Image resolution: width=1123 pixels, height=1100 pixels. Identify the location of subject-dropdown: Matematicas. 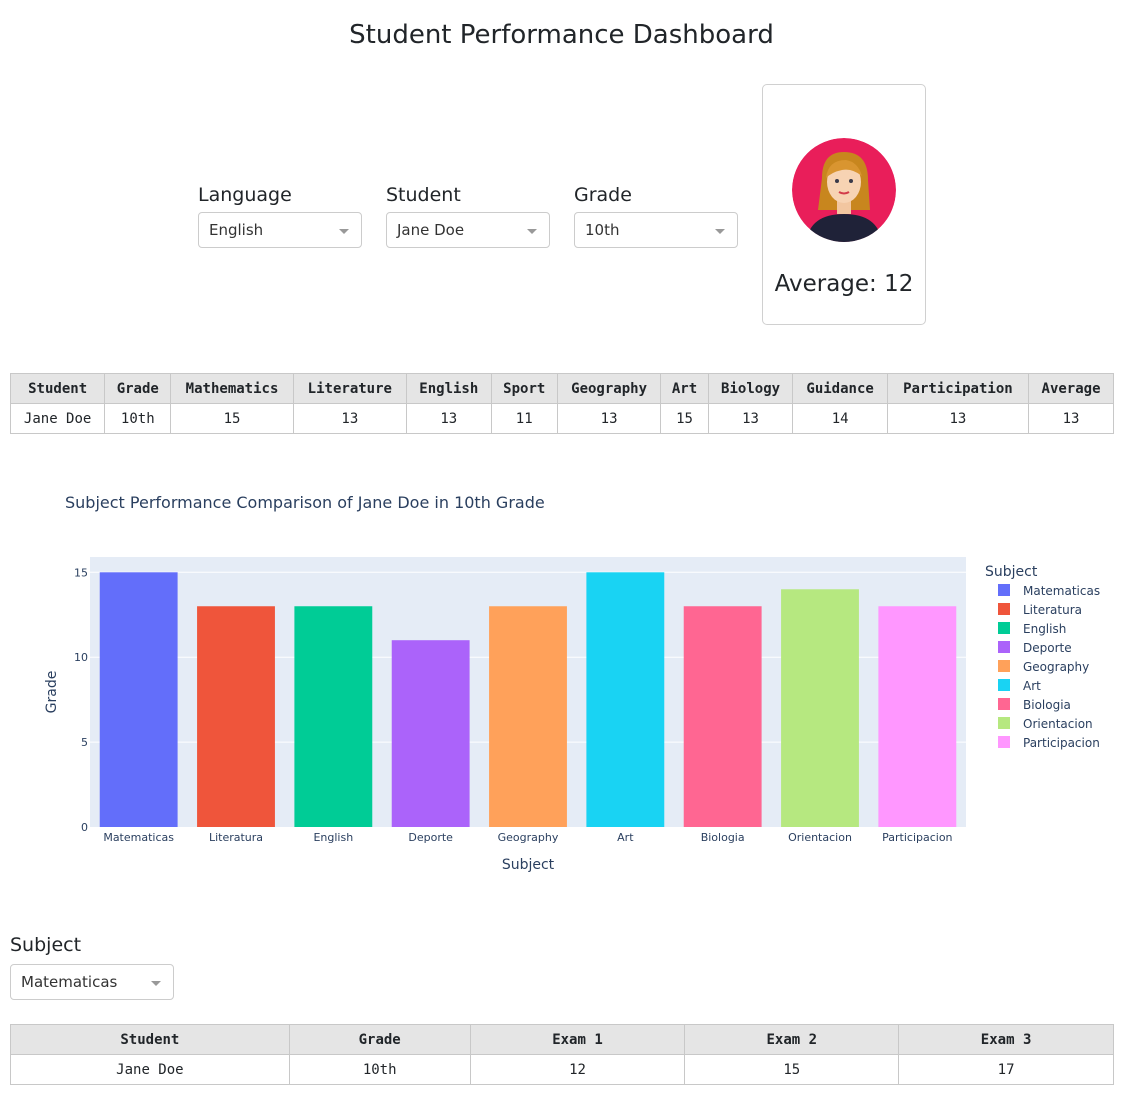
(92, 982).